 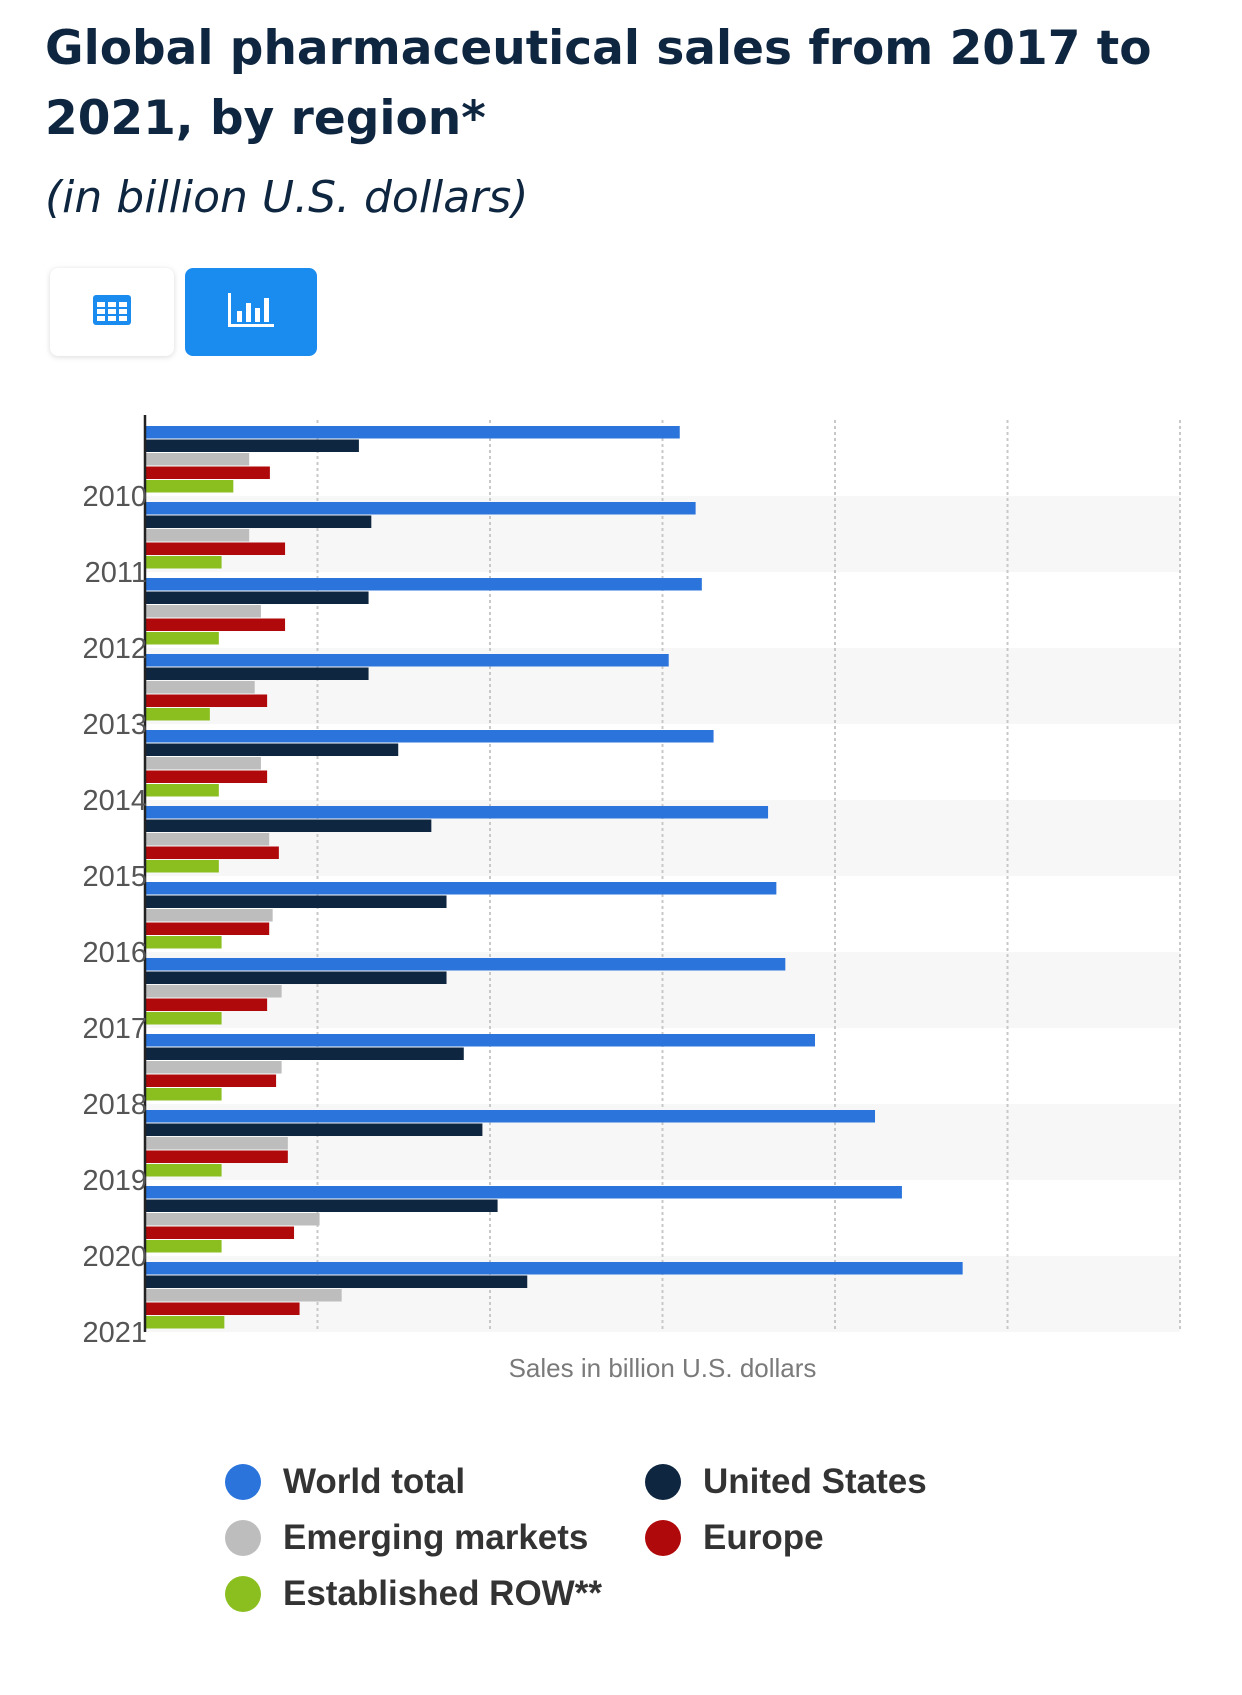 I want to click on legend-label: United States, so click(x=815, y=1481).